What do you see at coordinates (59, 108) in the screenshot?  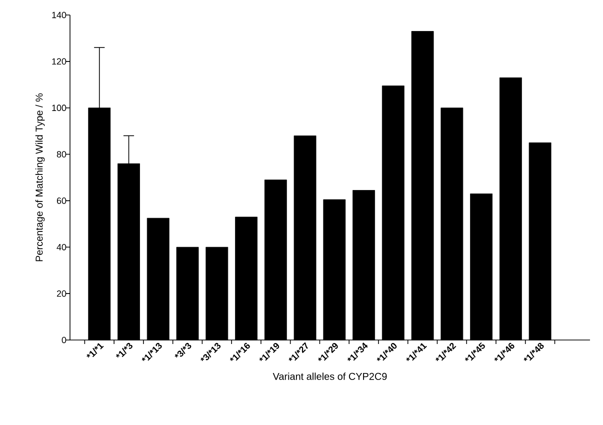 I see `y-tick-label: 100` at bounding box center [59, 108].